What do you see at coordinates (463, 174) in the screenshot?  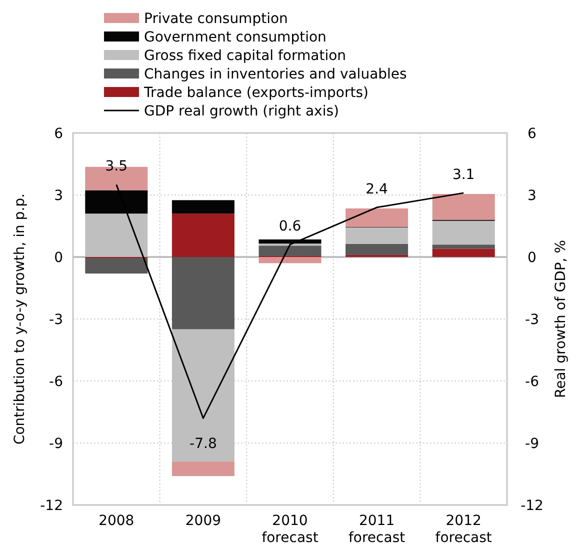 I see `data-label: 3.1` at bounding box center [463, 174].